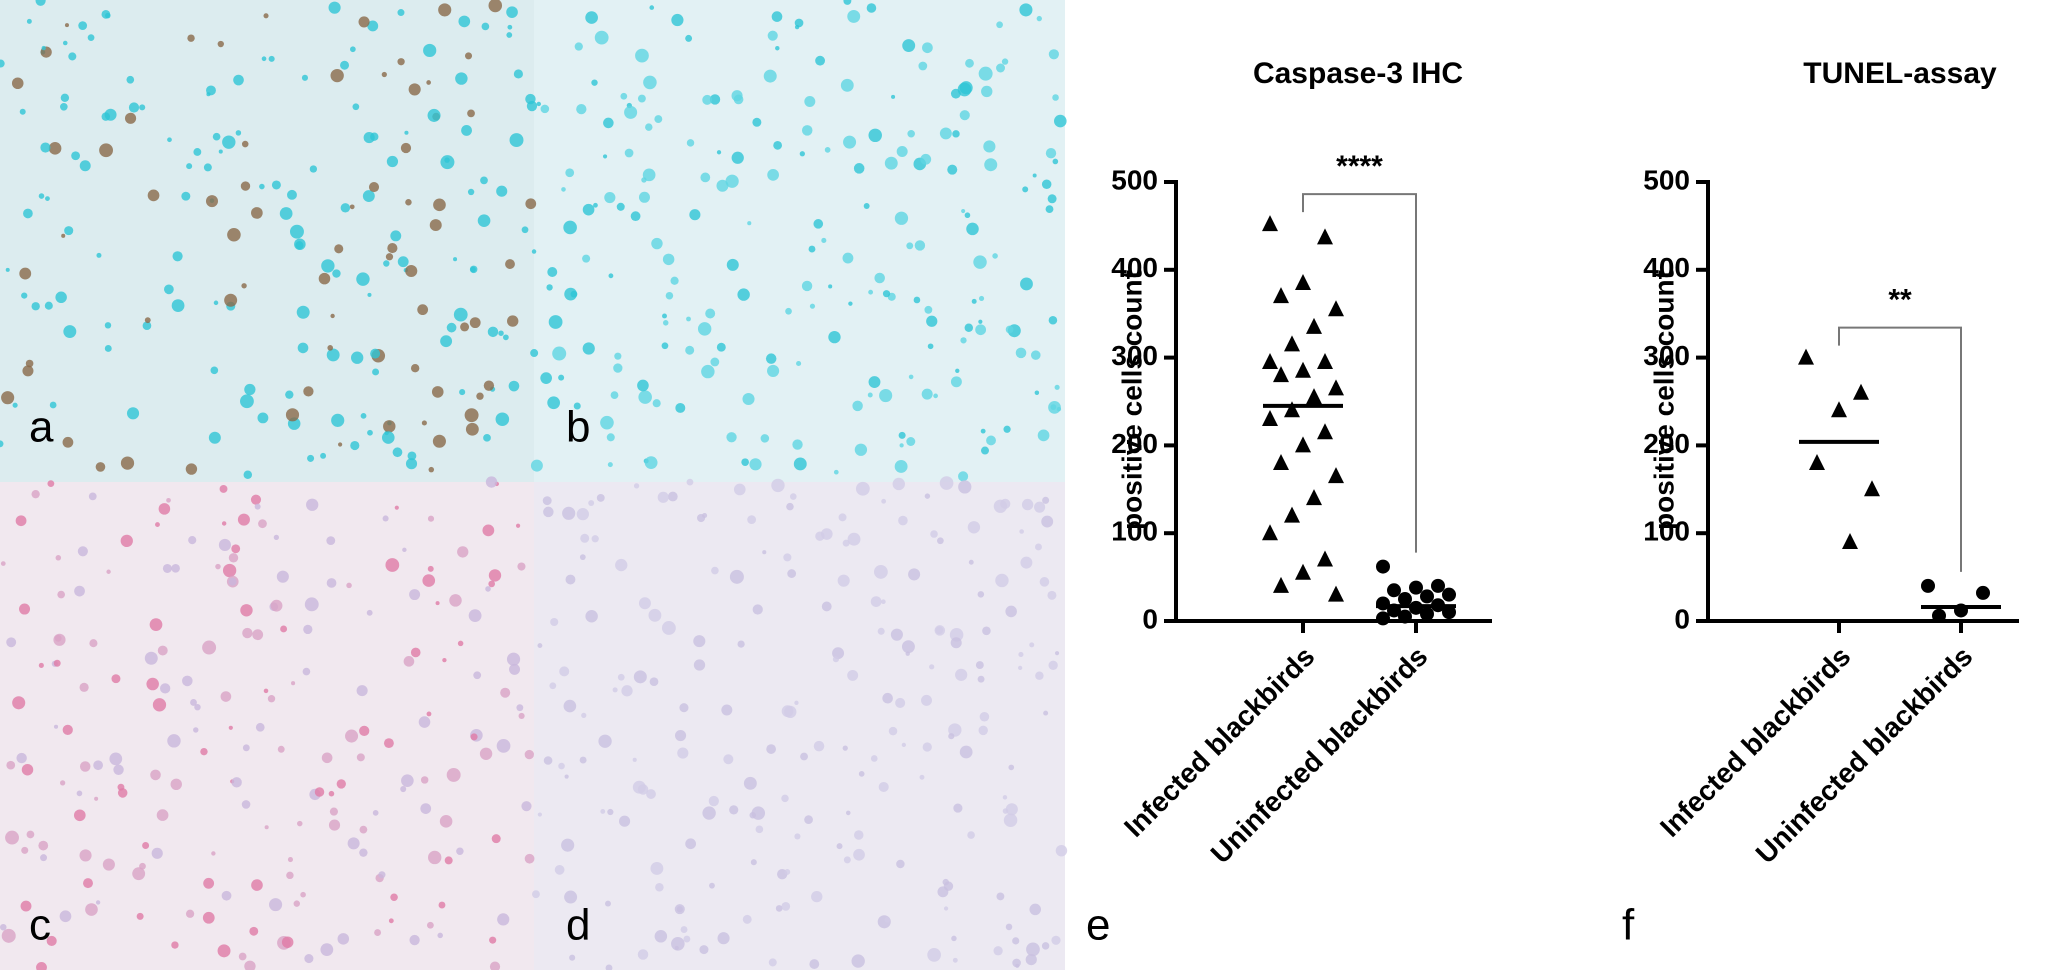 The height and width of the screenshot is (975, 2056). I want to click on y-tick-label: 400, so click(1134, 267).